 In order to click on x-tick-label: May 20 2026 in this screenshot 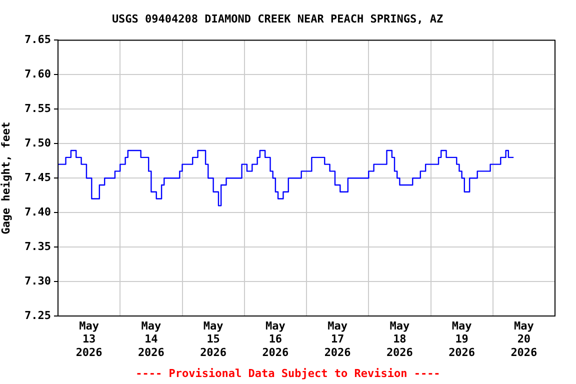, I will do `click(524, 339)`.